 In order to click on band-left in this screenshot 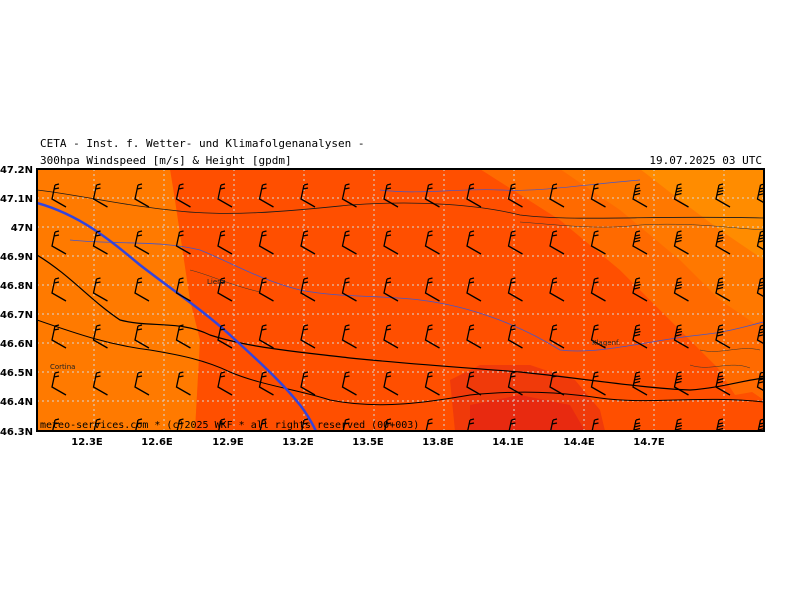, I will do `click(118, 300)`.